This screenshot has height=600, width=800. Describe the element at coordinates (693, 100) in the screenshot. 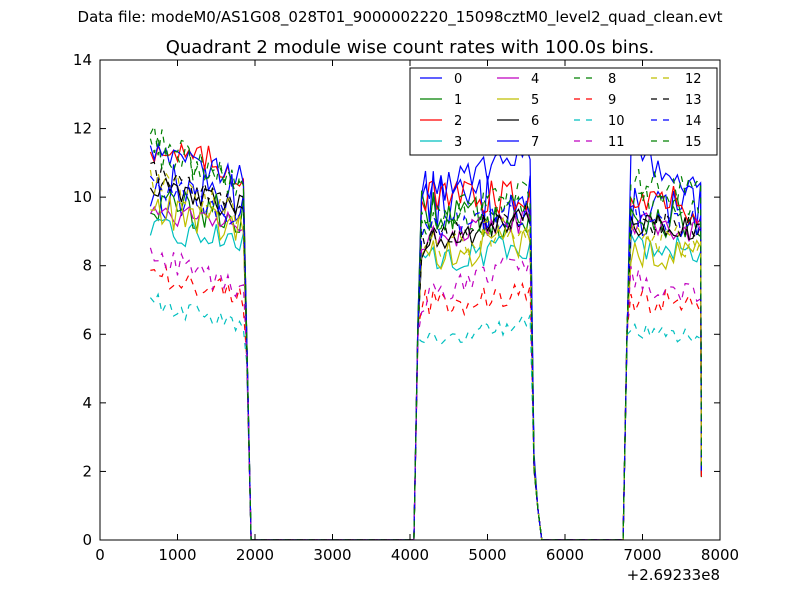

I see `legend-label-13: 13` at that location.